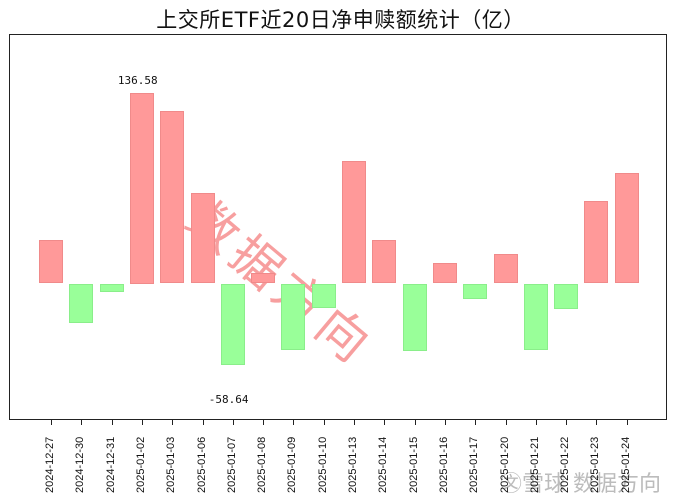 This screenshot has height=500, width=681. Describe the element at coordinates (50, 464) in the screenshot. I see `x-tick-label: 2024-12-27` at that location.